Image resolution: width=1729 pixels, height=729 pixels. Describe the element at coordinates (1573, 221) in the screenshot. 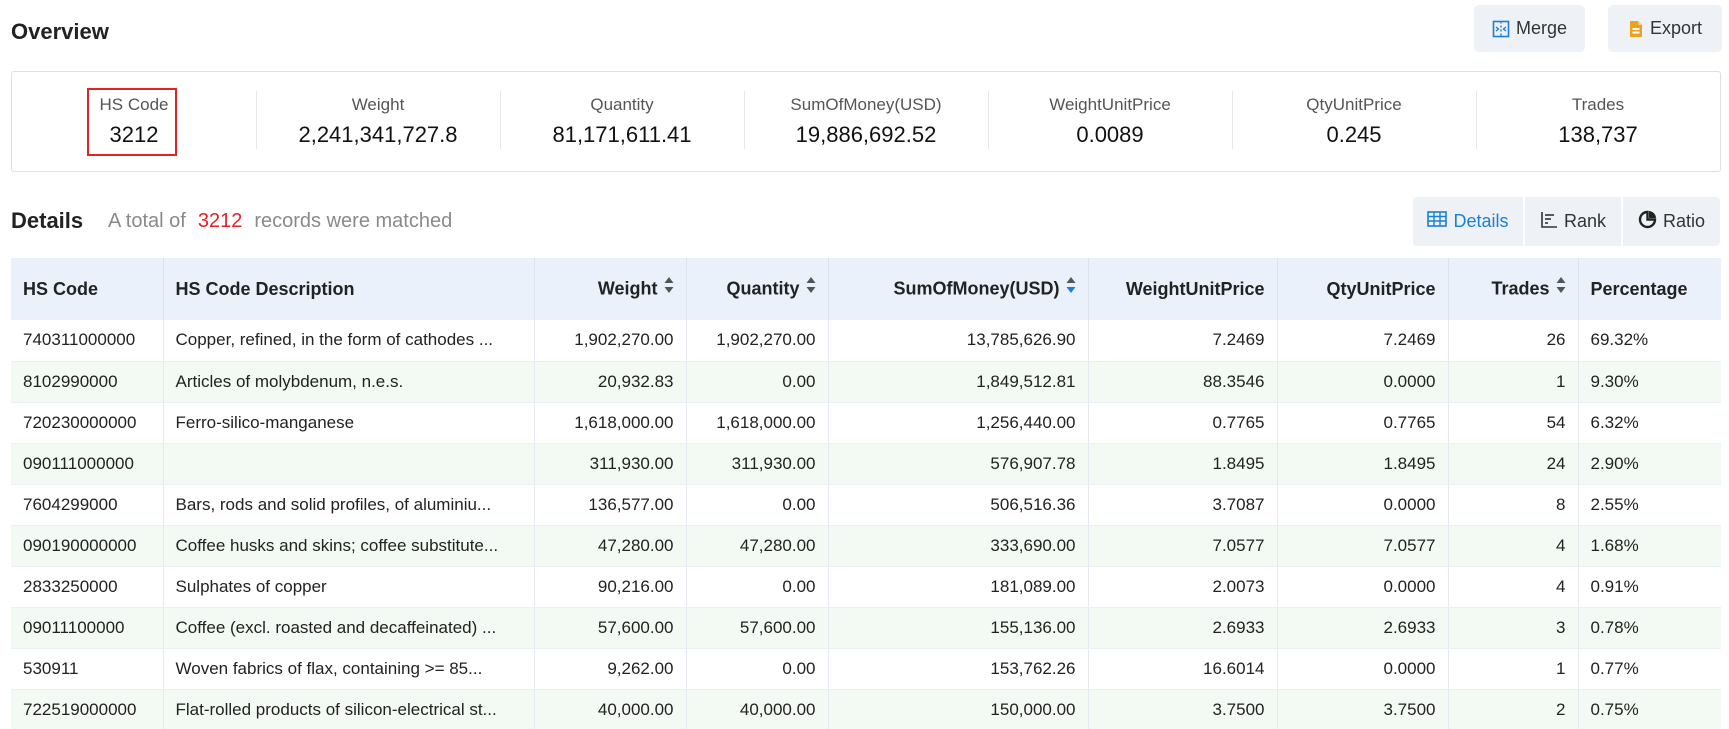

I see `rank-view-button: Rank` at that location.